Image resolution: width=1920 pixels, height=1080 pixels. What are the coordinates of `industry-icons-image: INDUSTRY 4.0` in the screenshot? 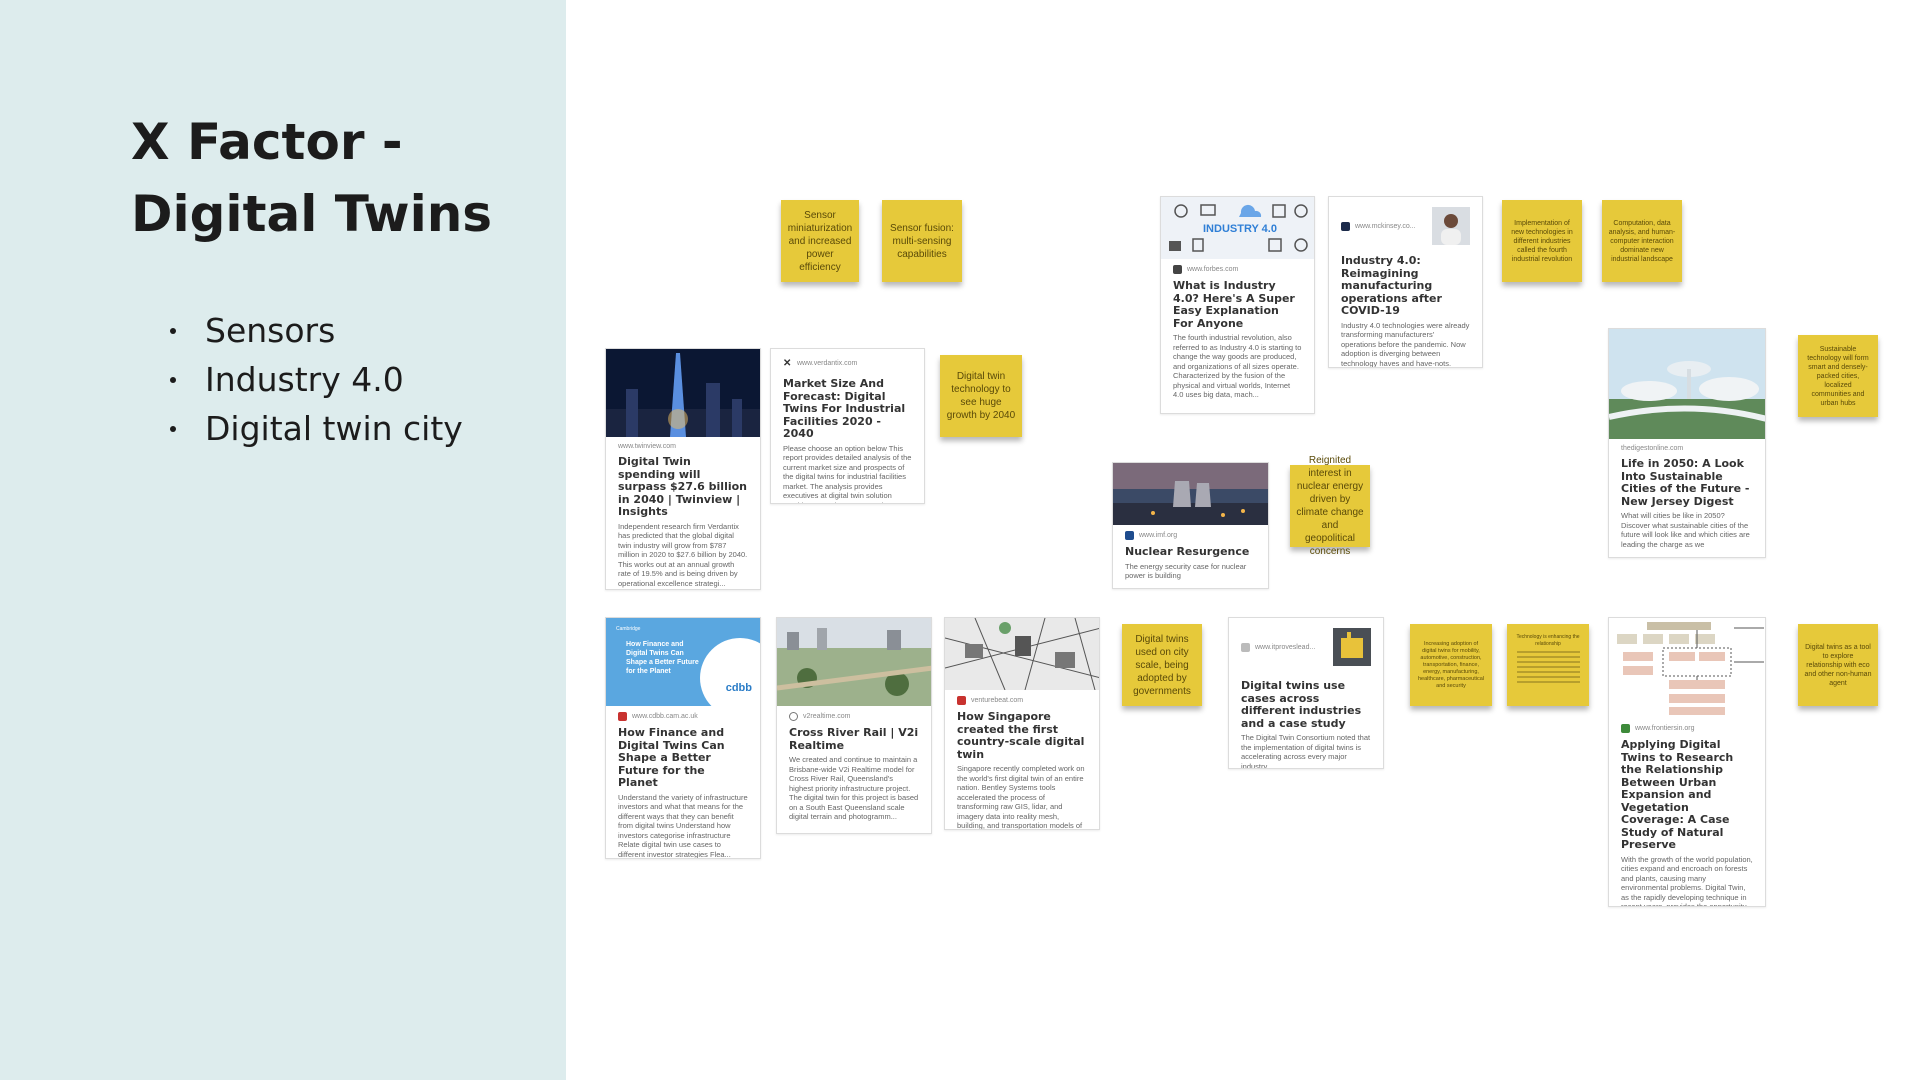 It's located at (1237, 228).